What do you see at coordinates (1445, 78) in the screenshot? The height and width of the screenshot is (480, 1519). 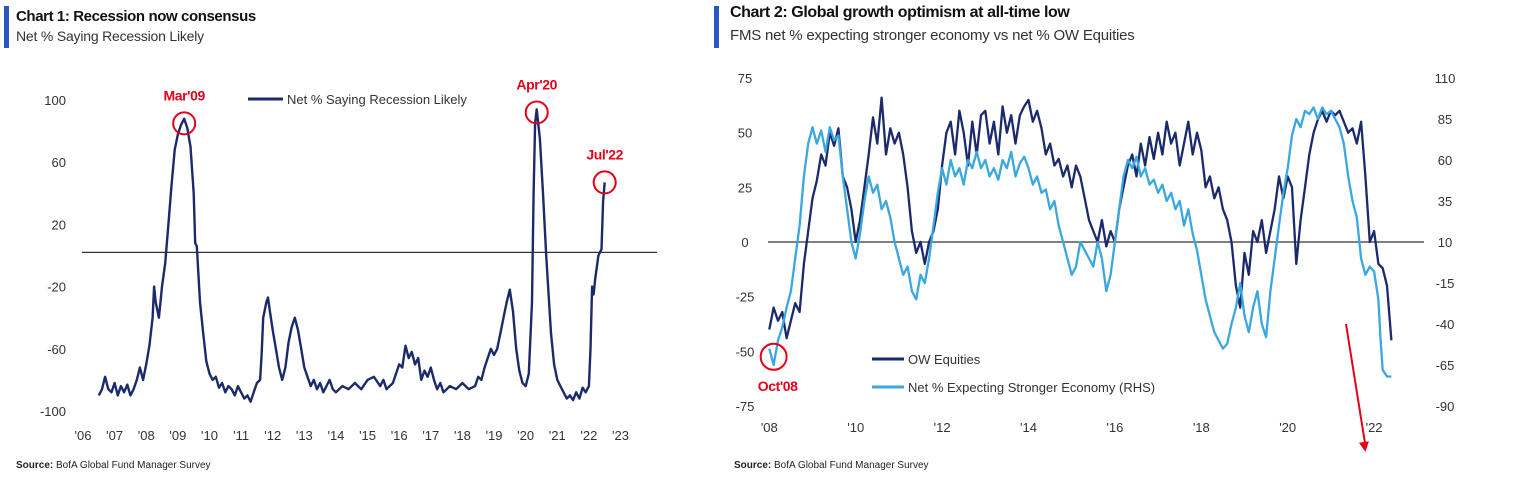 I see `y-right-tick-label: 110` at bounding box center [1445, 78].